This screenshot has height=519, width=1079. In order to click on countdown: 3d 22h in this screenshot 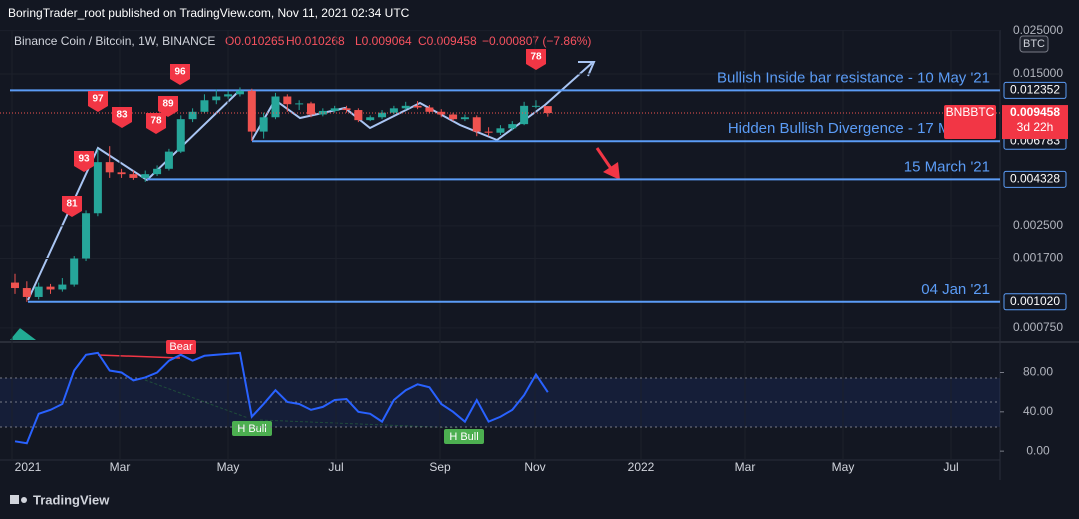, I will do `click(1035, 127)`.